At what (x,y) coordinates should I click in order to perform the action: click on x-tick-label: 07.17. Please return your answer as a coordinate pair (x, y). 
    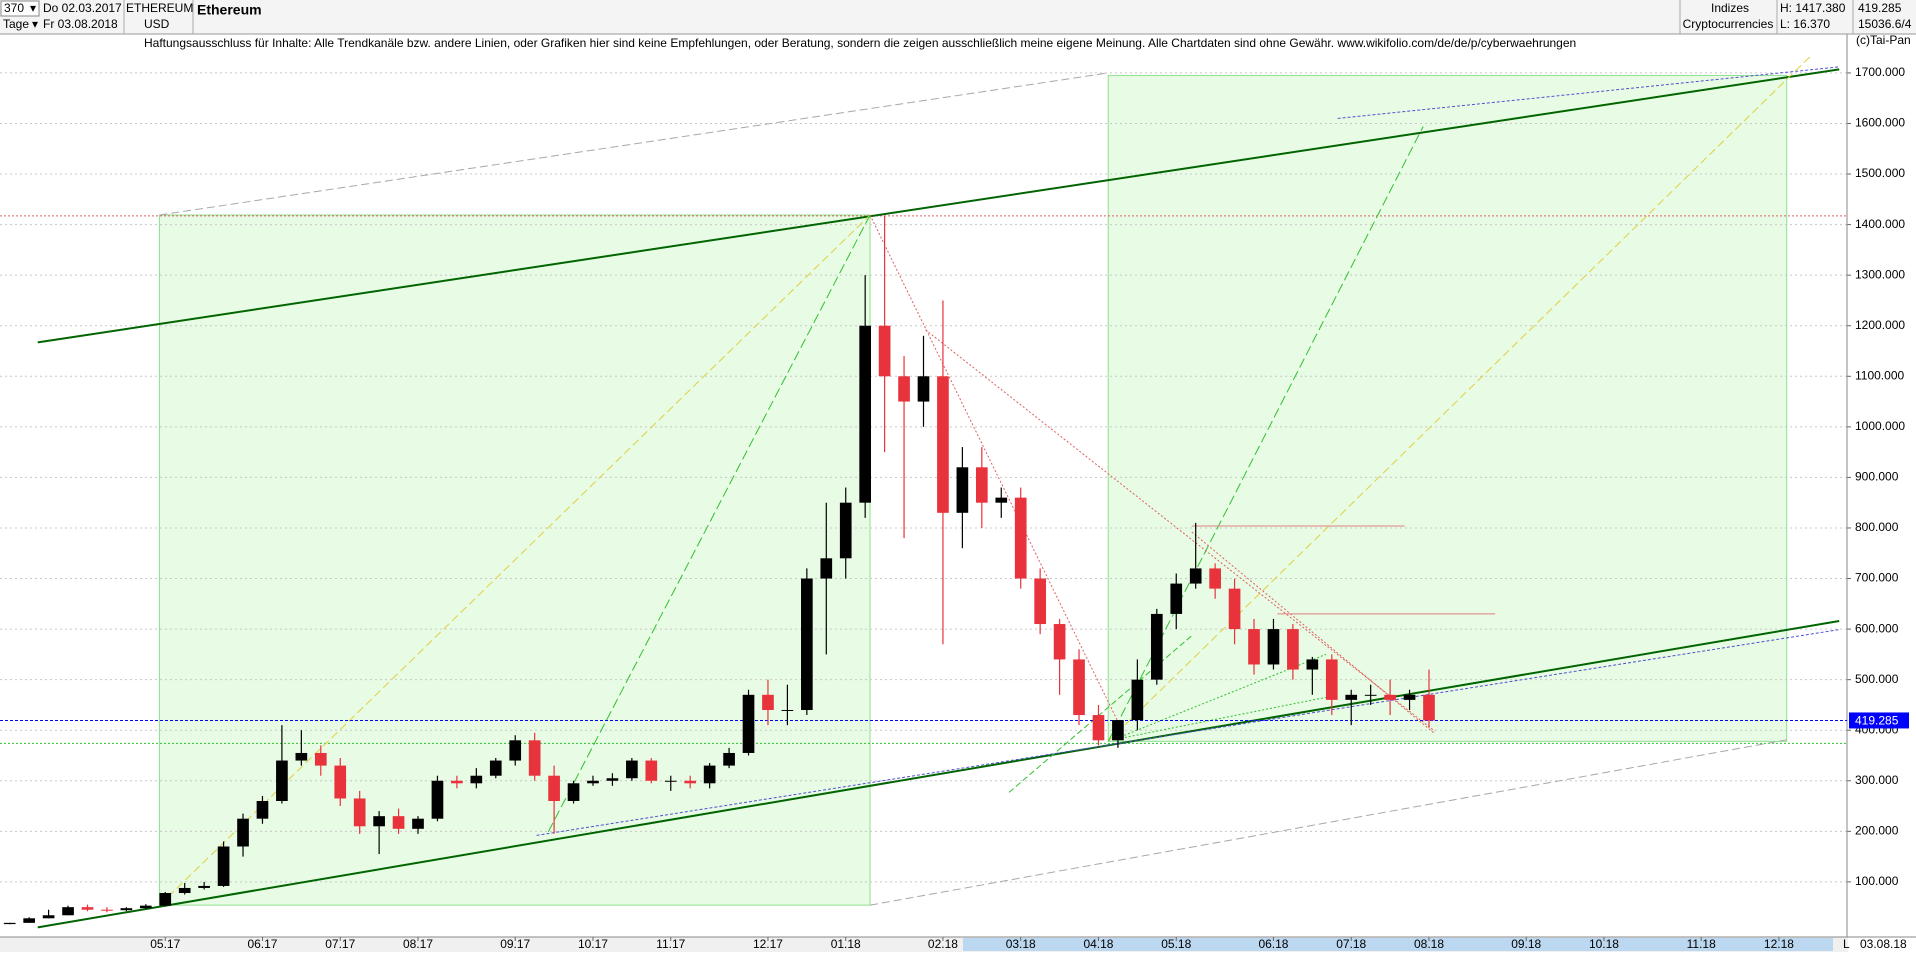
    Looking at the image, I should click on (340, 944).